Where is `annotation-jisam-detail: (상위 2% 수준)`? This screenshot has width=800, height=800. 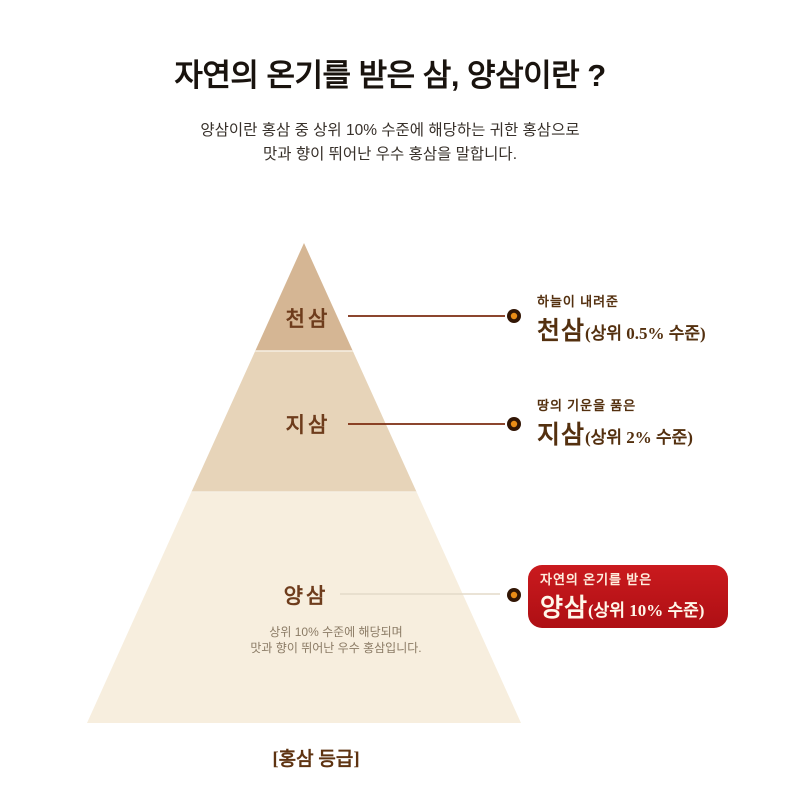 annotation-jisam-detail: (상위 2% 수준) is located at coordinates (639, 437).